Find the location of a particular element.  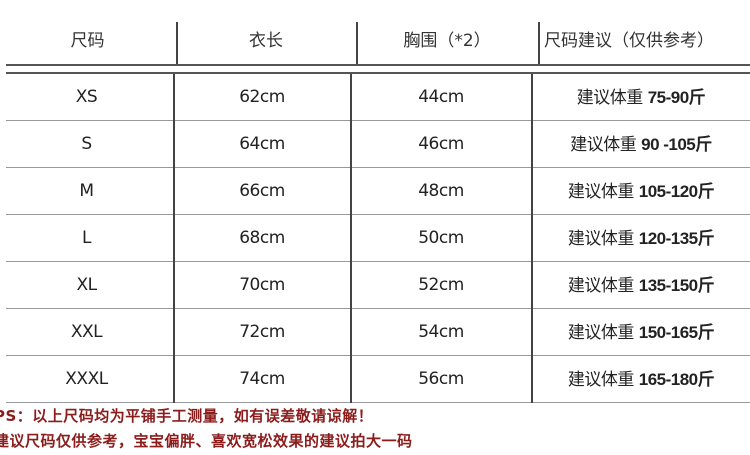

rec-value: 75-90斤 is located at coordinates (676, 97).